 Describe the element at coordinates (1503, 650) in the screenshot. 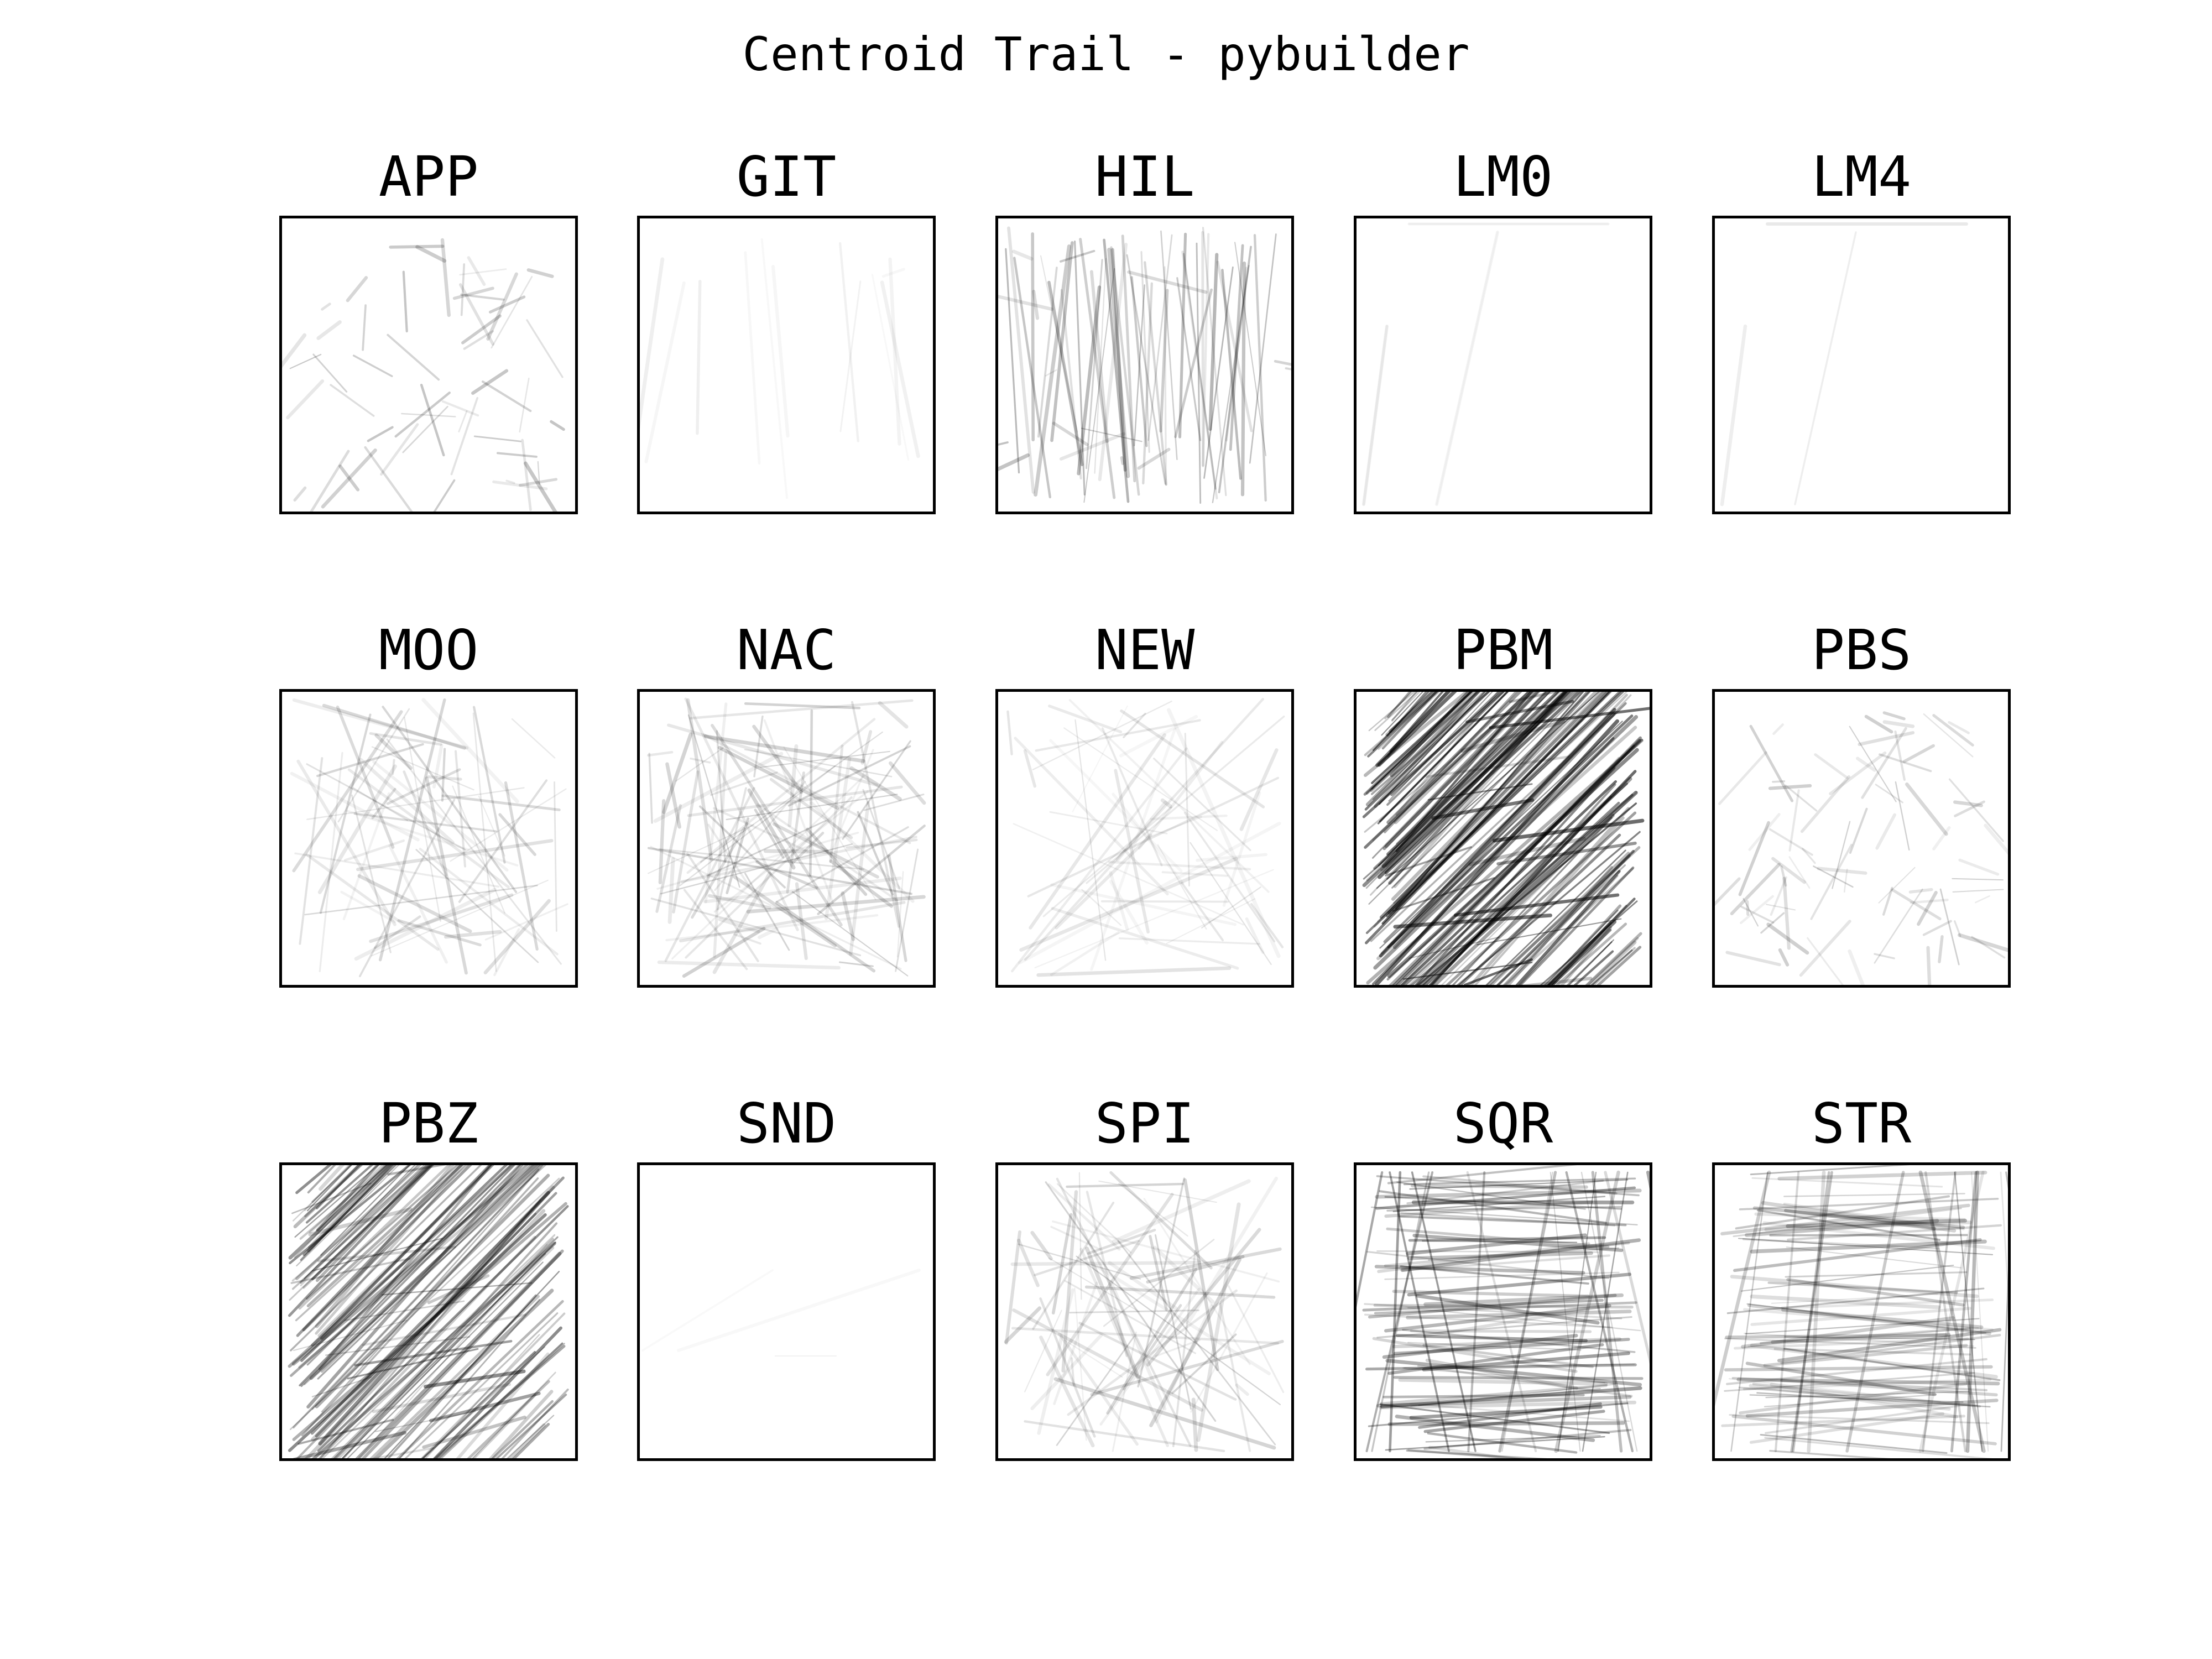

I see `panel-title-pbm: PBM` at that location.